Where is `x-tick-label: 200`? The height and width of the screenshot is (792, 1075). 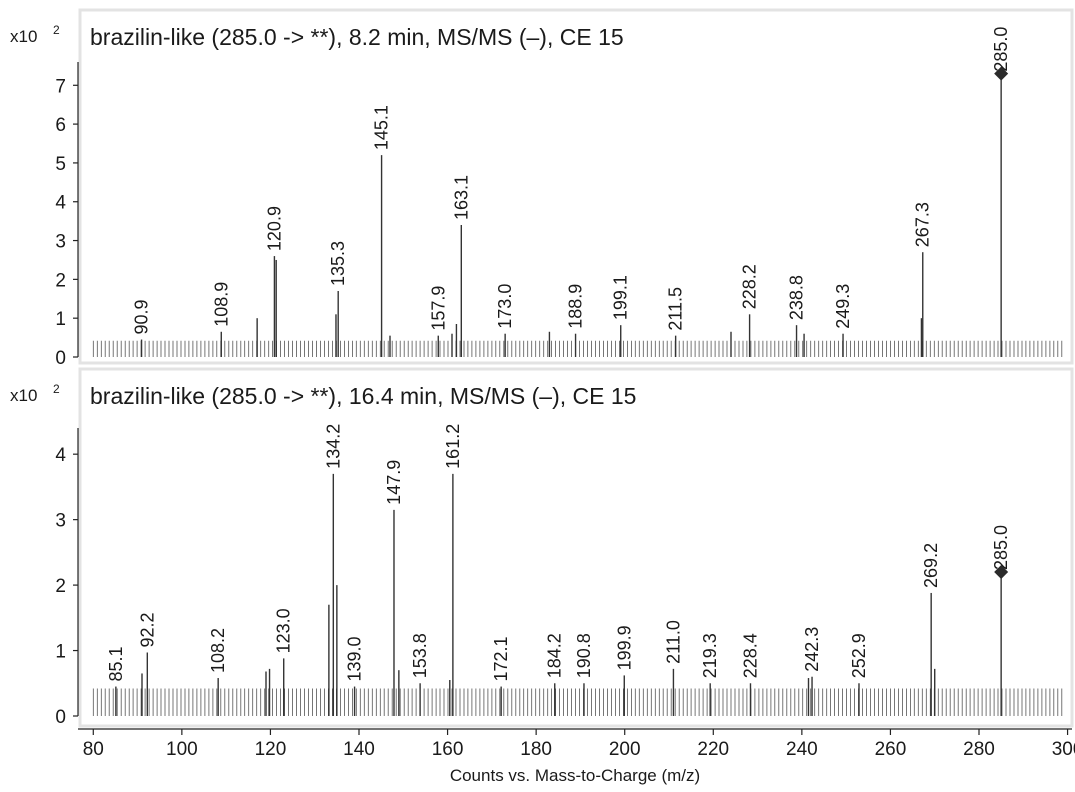 x-tick-label: 200 is located at coordinates (625, 749).